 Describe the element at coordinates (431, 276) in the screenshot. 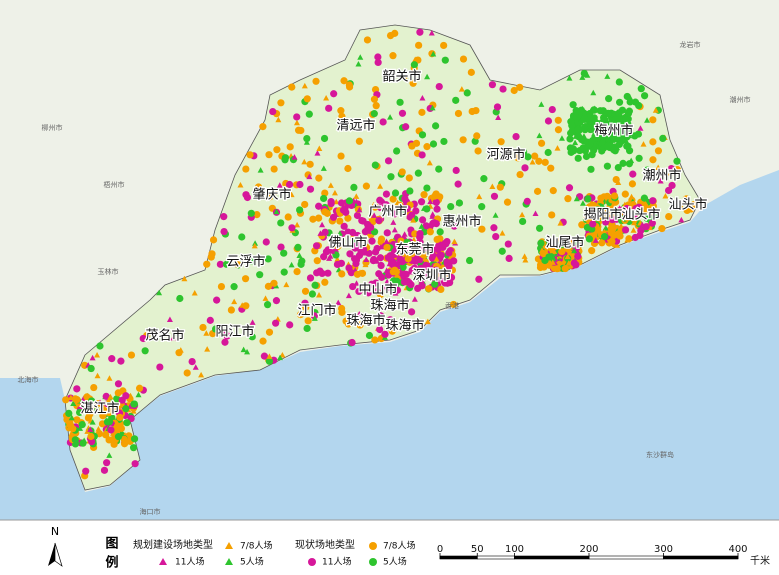

I see `city-label: 深圳市` at that location.